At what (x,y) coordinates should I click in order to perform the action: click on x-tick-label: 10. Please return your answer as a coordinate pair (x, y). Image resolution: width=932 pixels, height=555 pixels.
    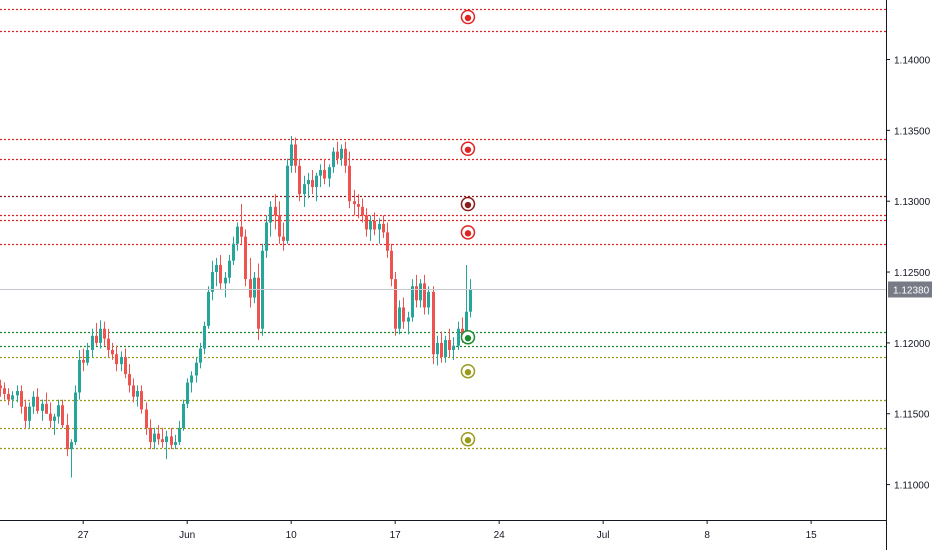
    Looking at the image, I should click on (292, 535).